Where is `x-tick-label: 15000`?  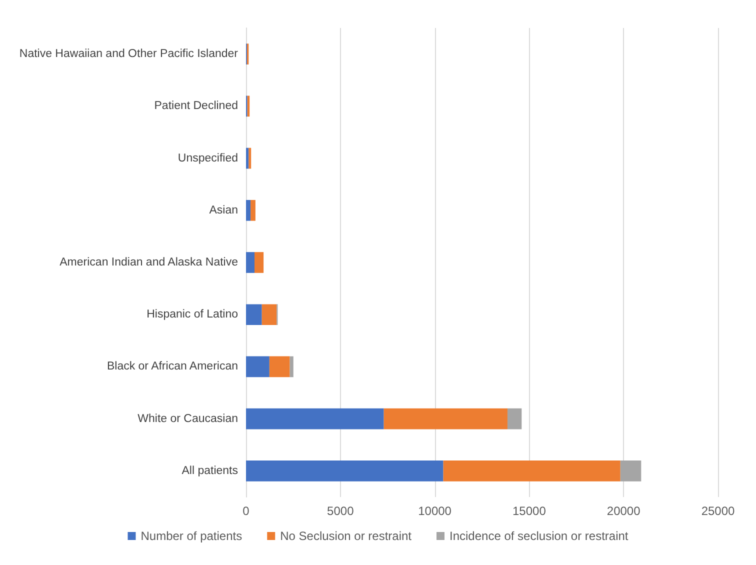
x-tick-label: 15000 is located at coordinates (529, 511).